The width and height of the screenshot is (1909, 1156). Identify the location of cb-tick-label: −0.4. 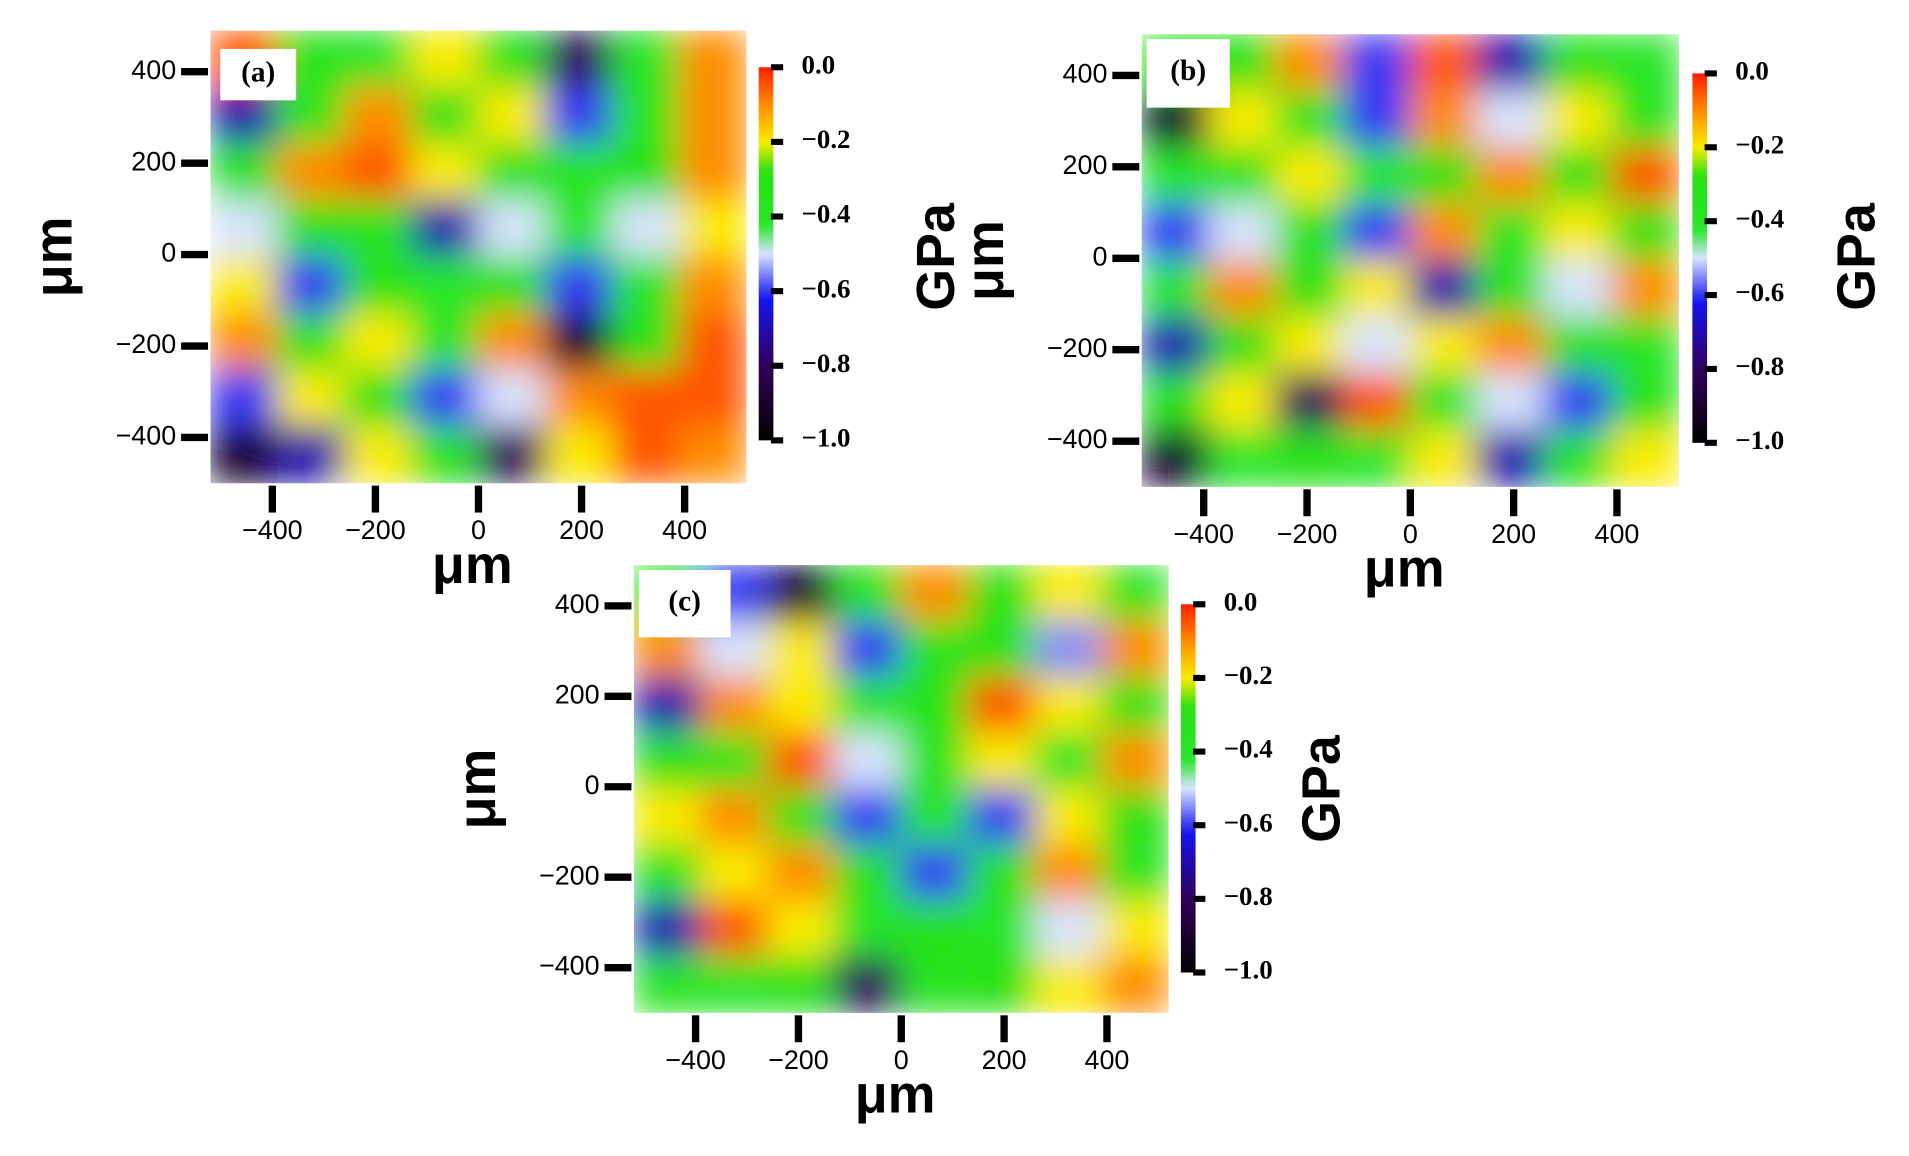
(1248, 749).